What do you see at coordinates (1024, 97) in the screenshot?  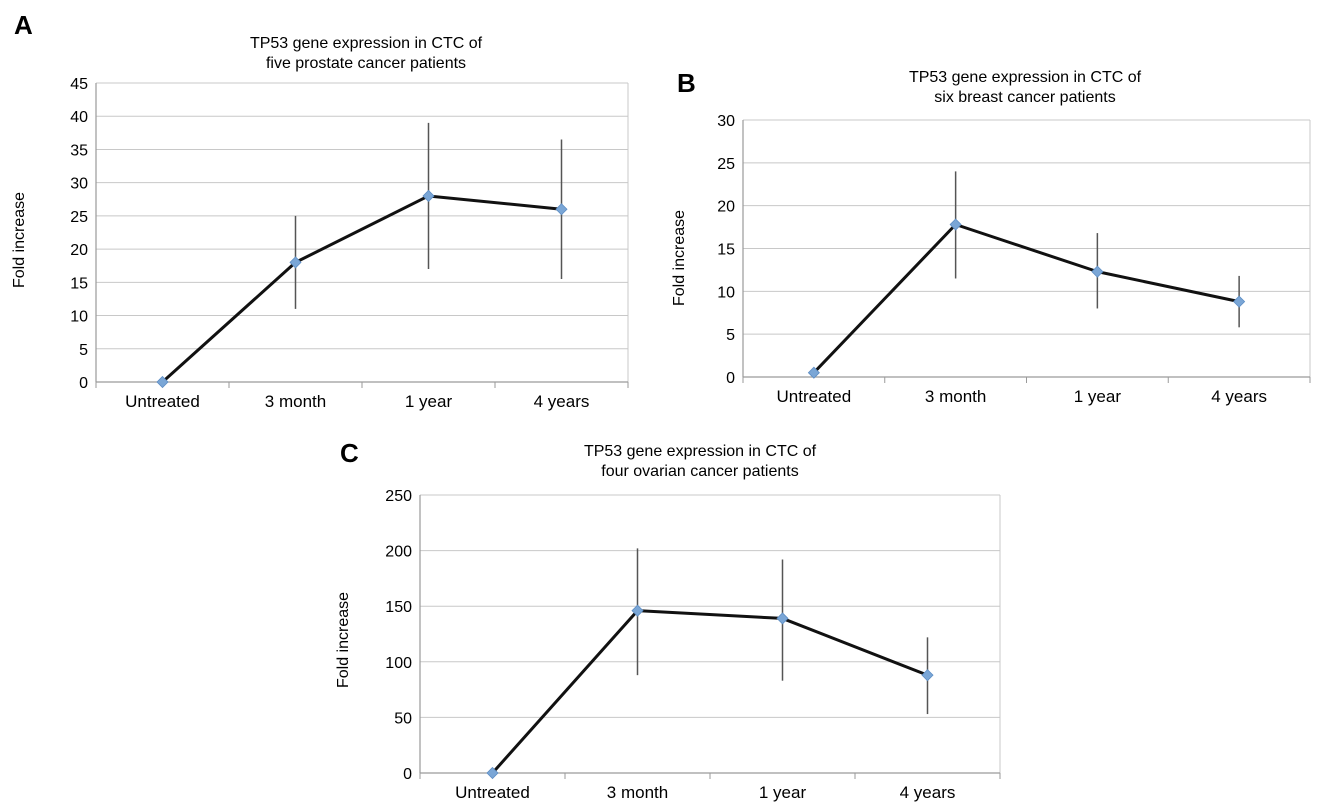 I see `chart-title-line-2: six breast cancer patients` at bounding box center [1024, 97].